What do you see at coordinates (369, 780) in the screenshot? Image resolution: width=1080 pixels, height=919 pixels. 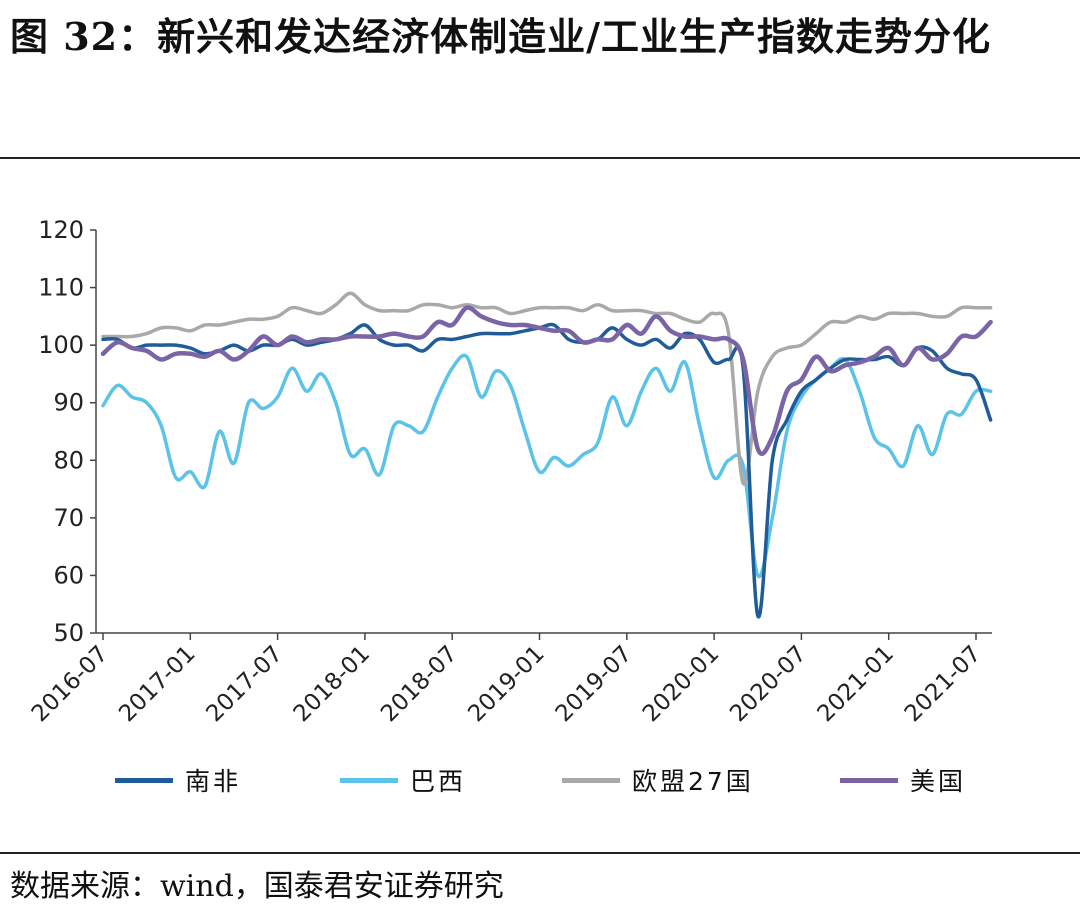 I see `legend-swatch-brazil` at bounding box center [369, 780].